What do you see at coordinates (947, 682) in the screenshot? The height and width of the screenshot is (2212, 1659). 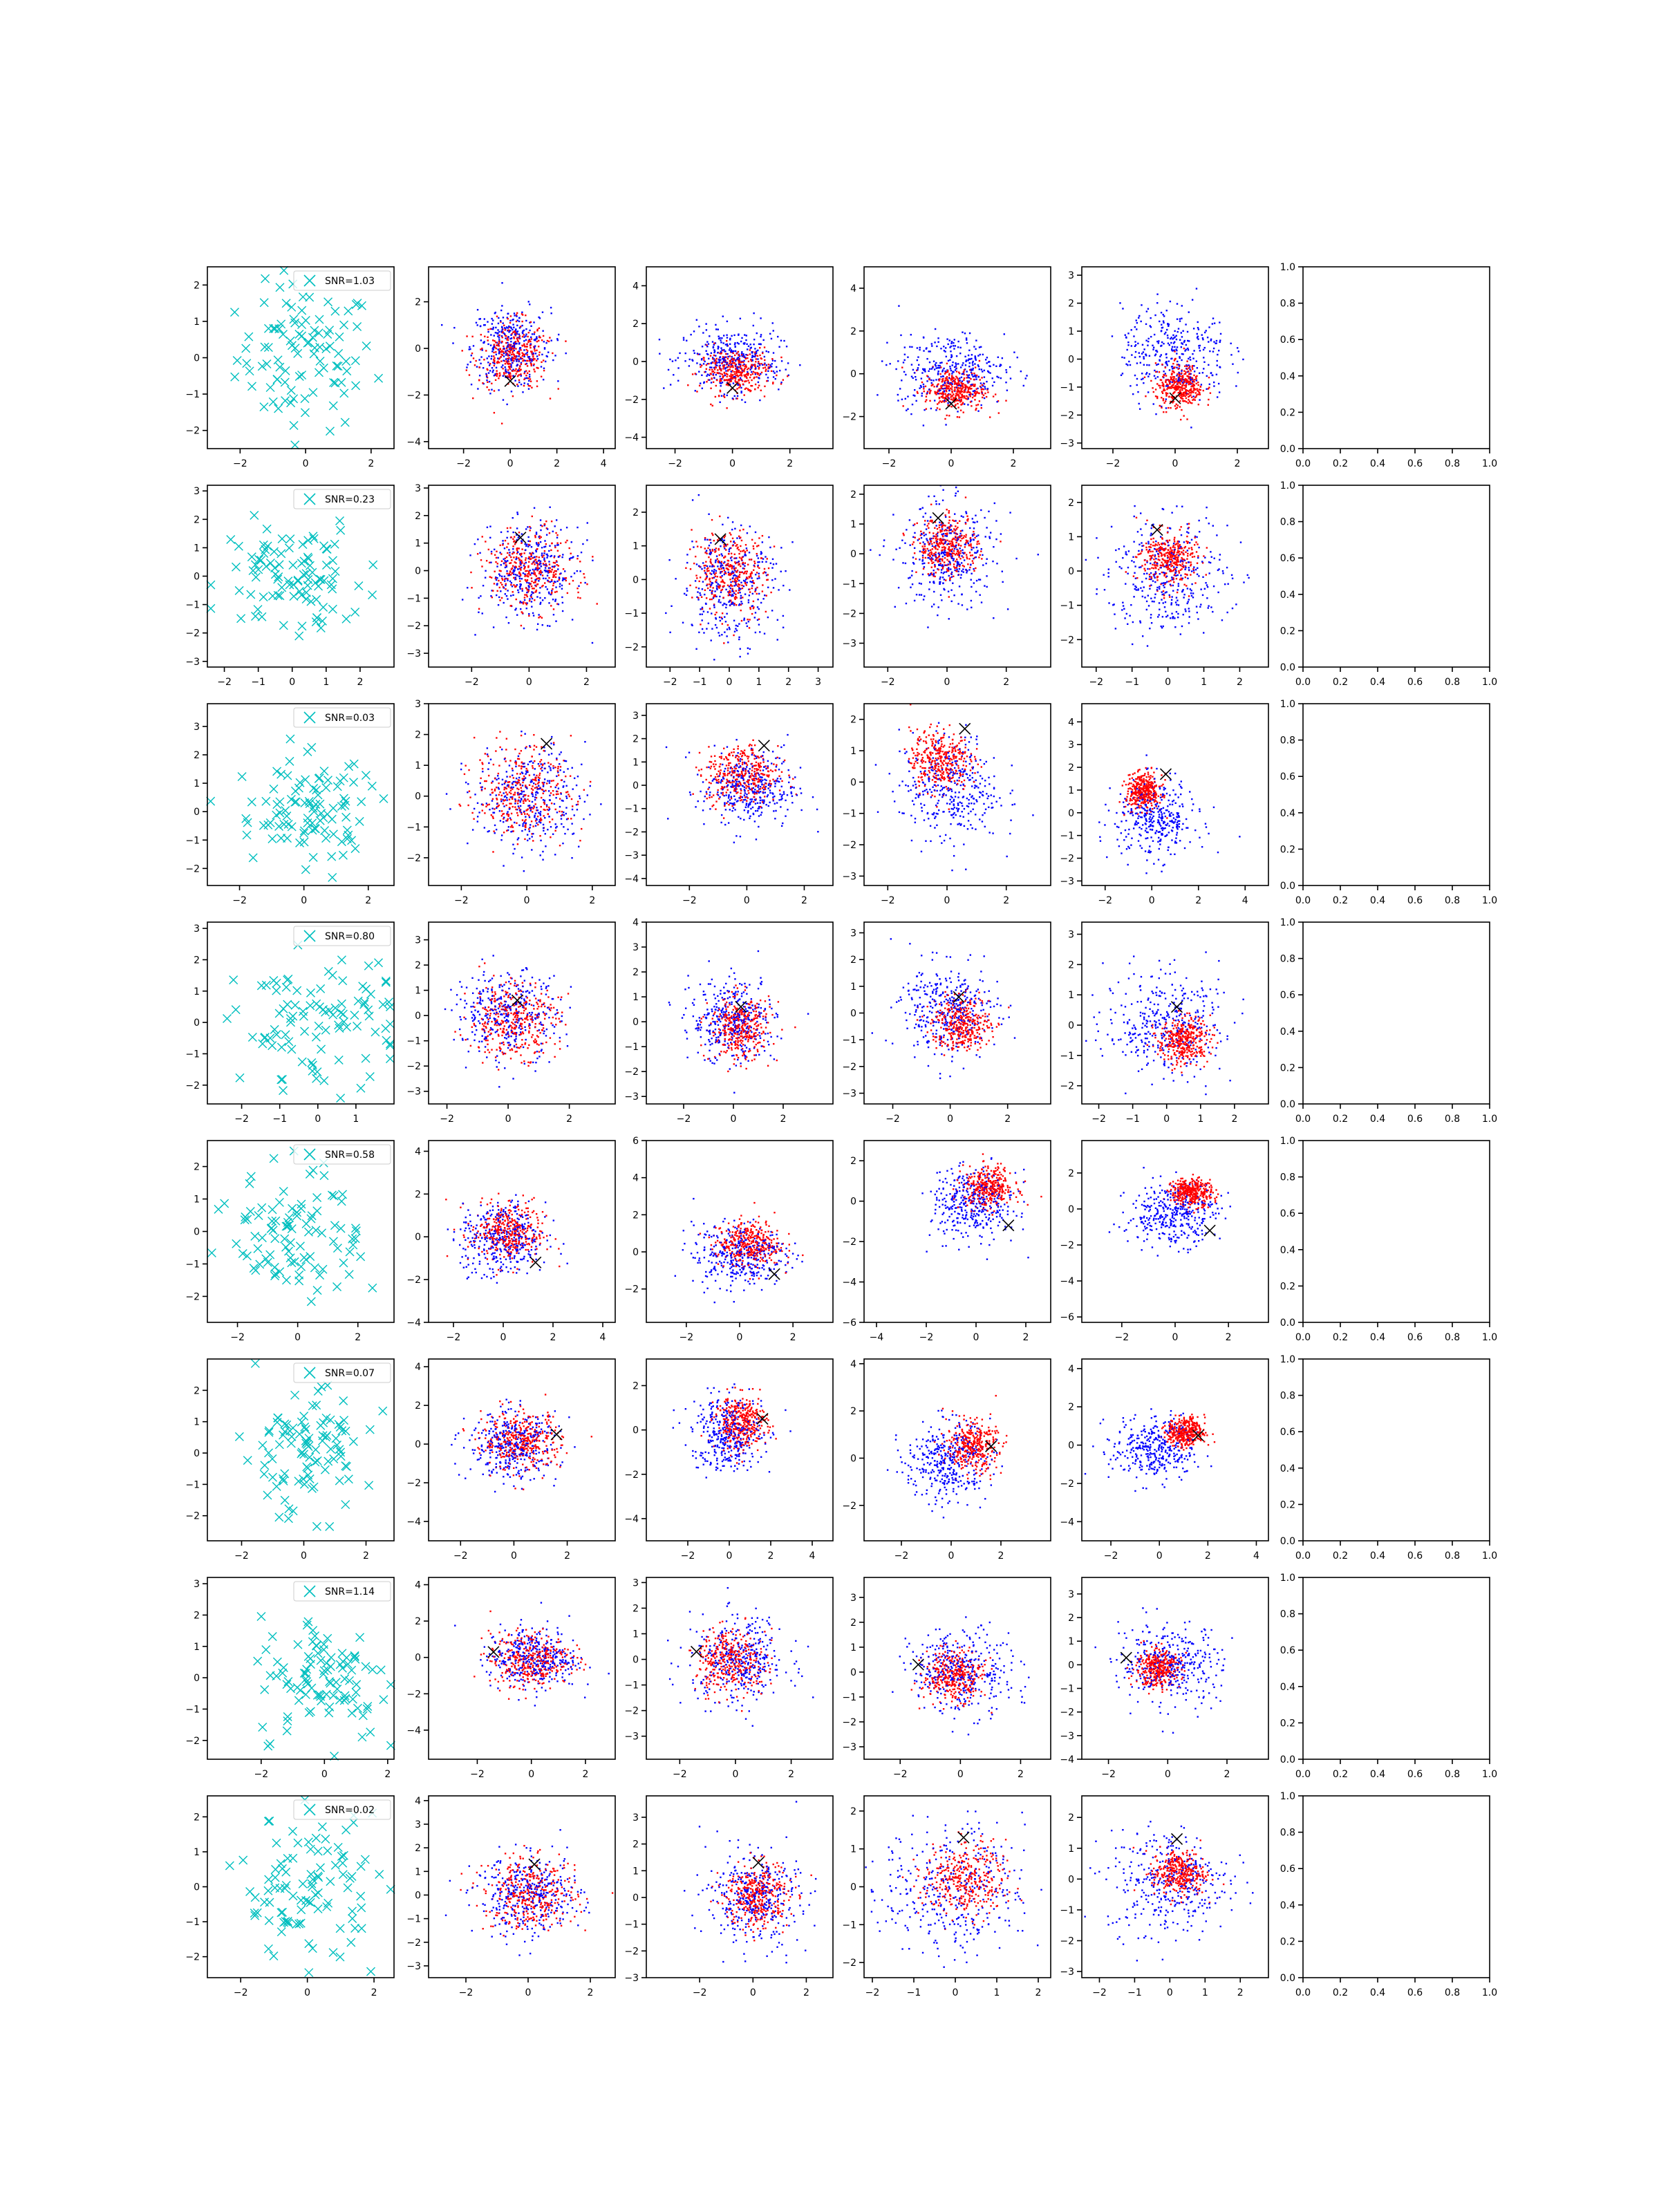 I see `x-tick-label: 0` at bounding box center [947, 682].